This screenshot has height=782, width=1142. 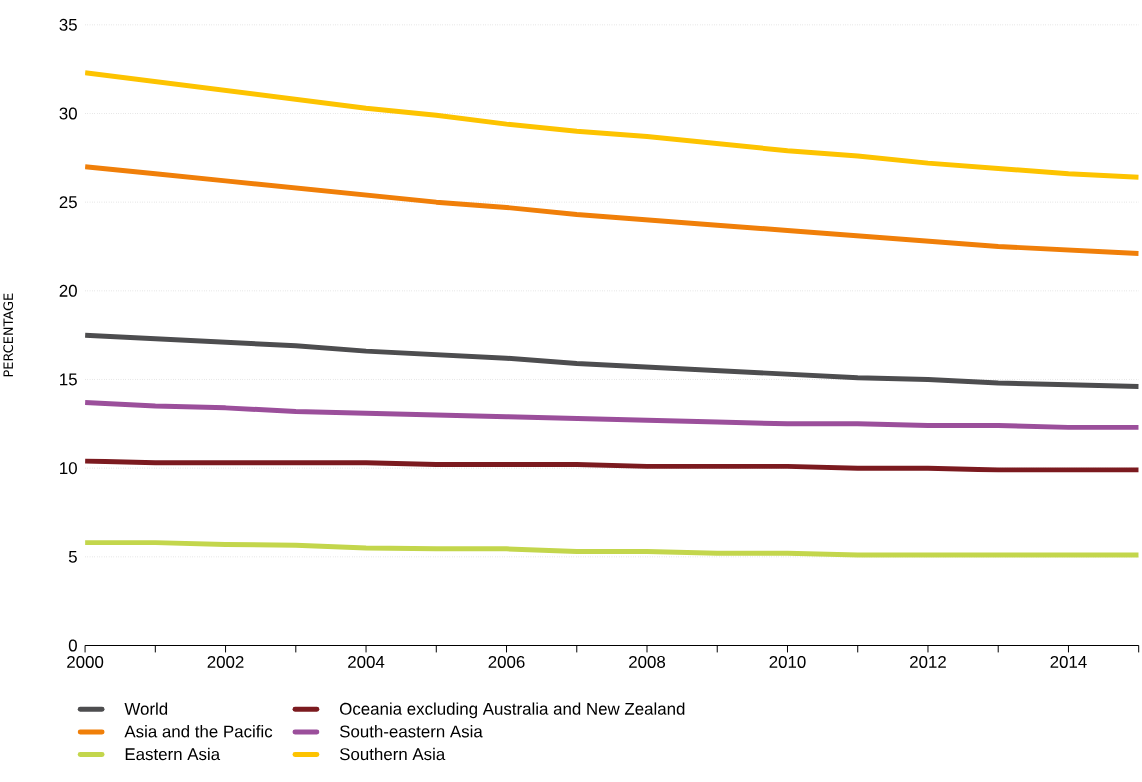 What do you see at coordinates (8, 335) in the screenshot?
I see `y-axis-title: PERCENTAGE` at bounding box center [8, 335].